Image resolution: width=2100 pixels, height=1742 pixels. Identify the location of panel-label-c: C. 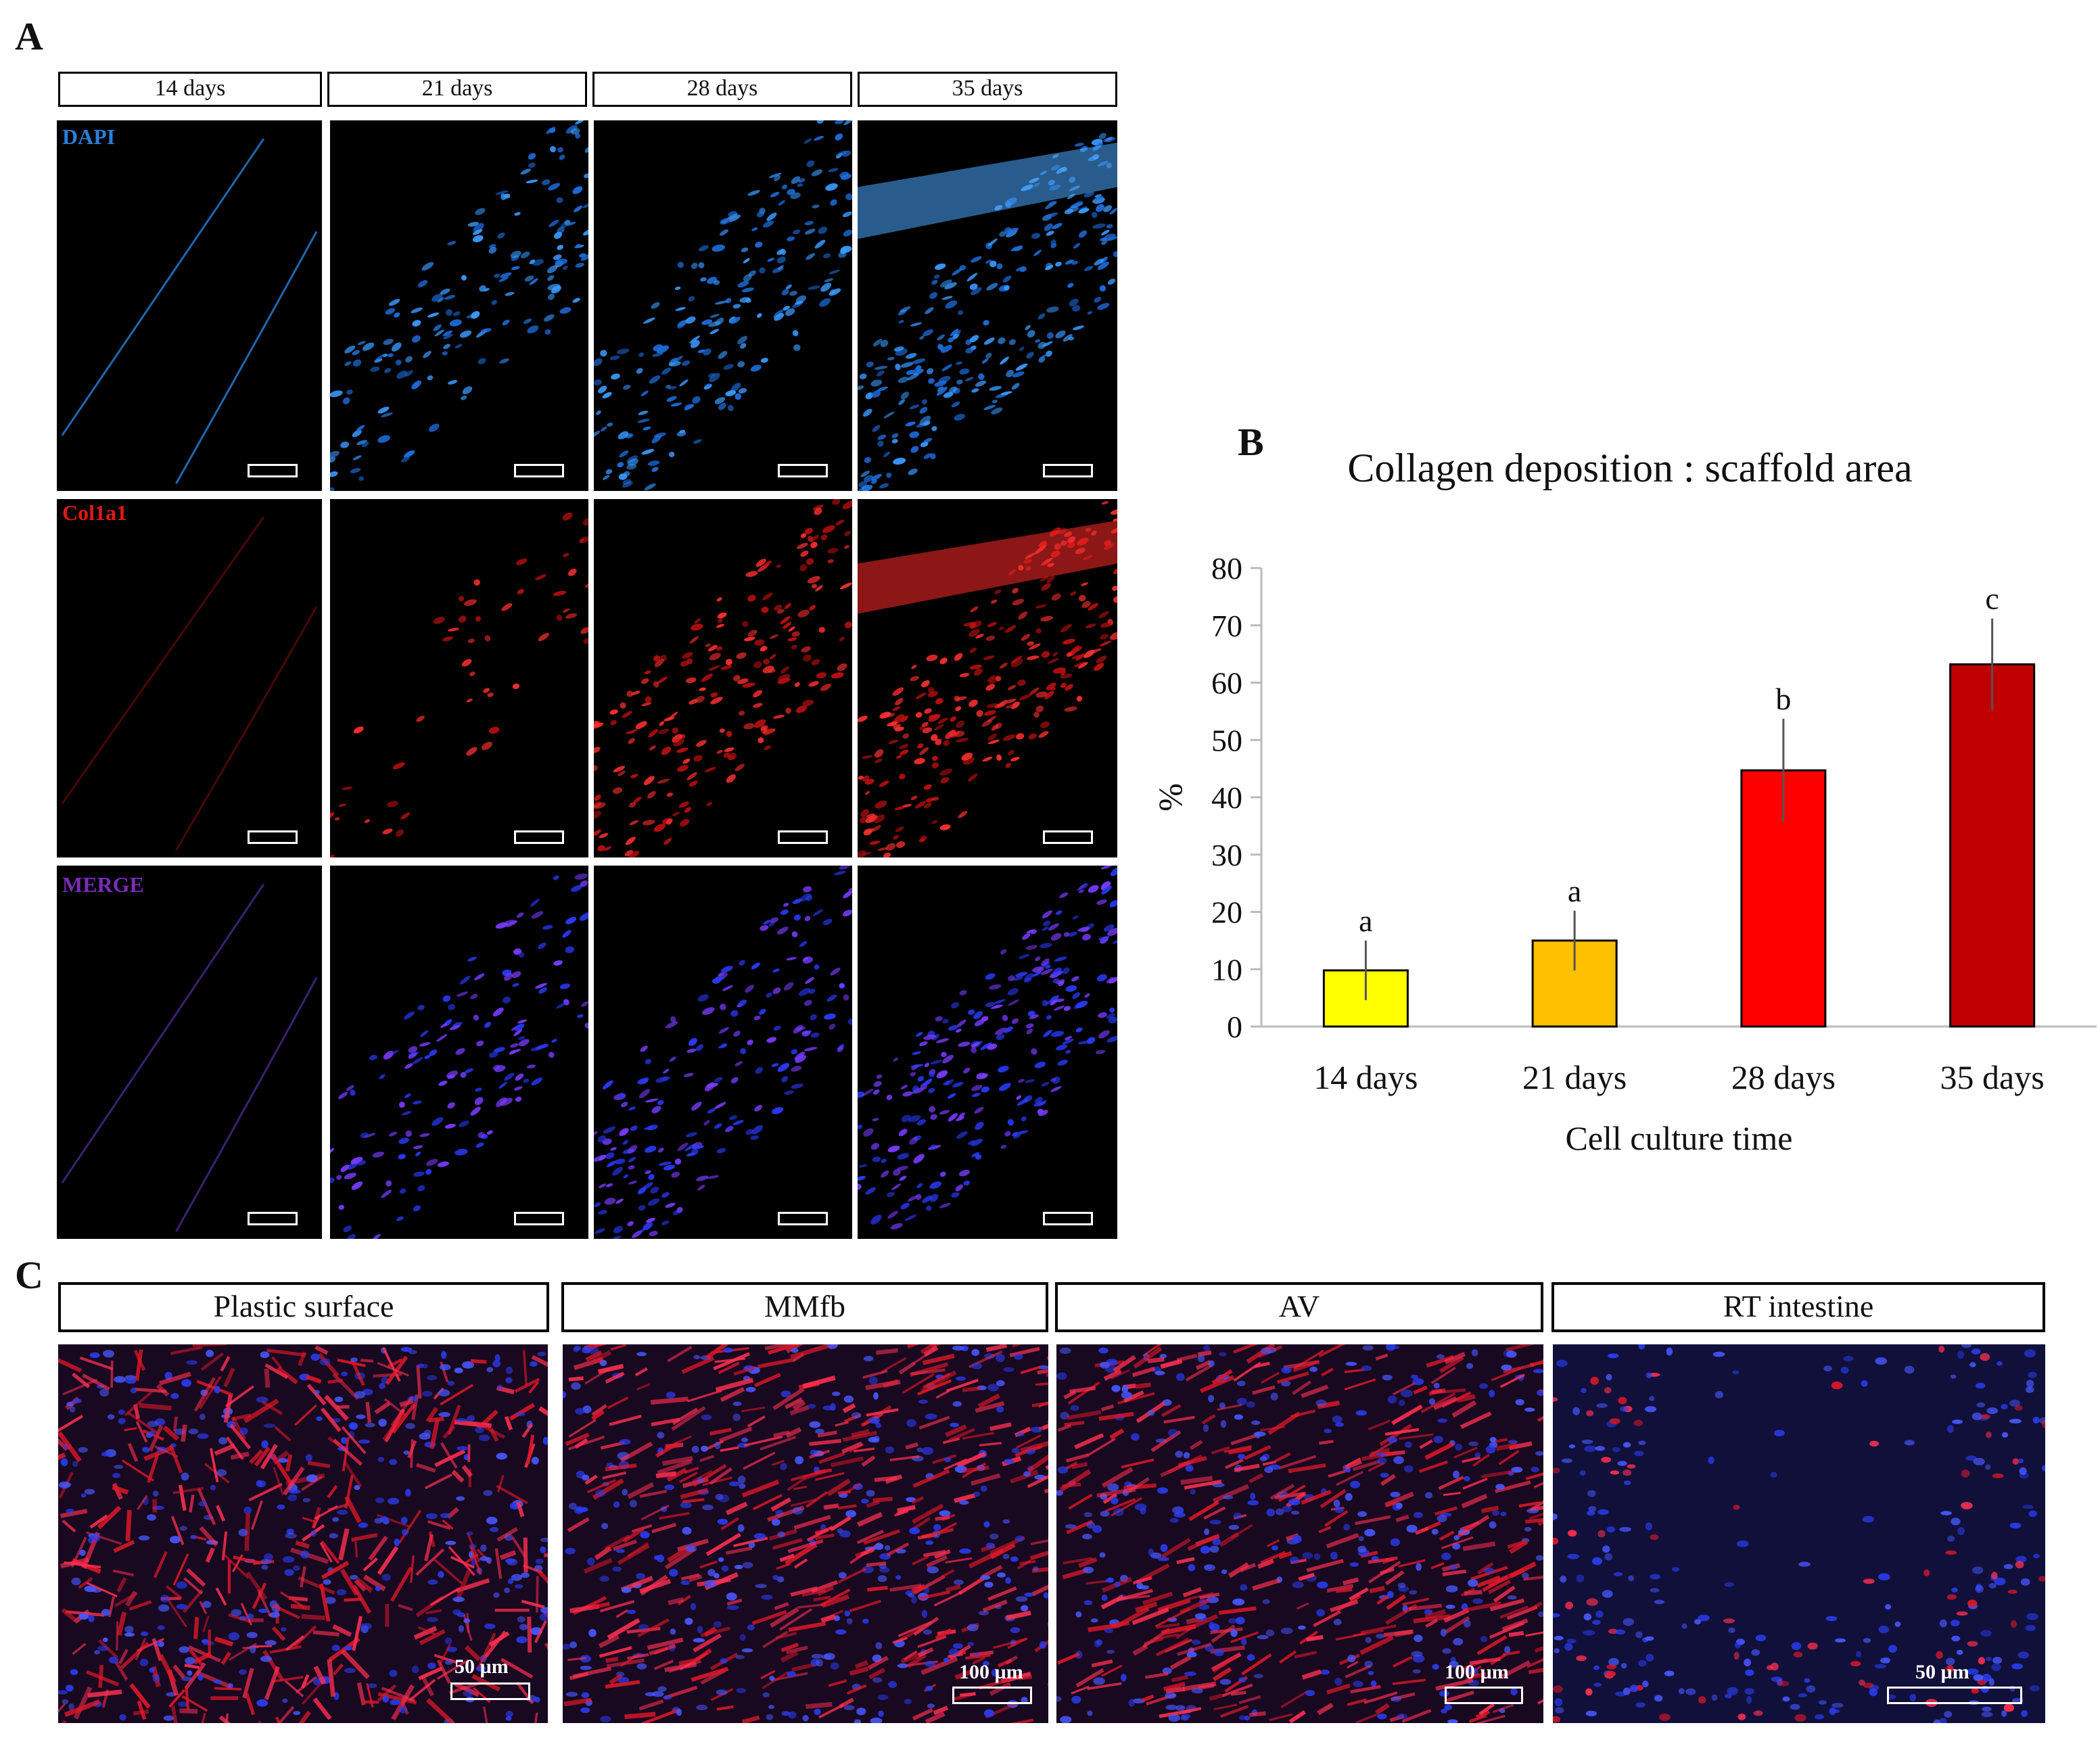
(29, 1275).